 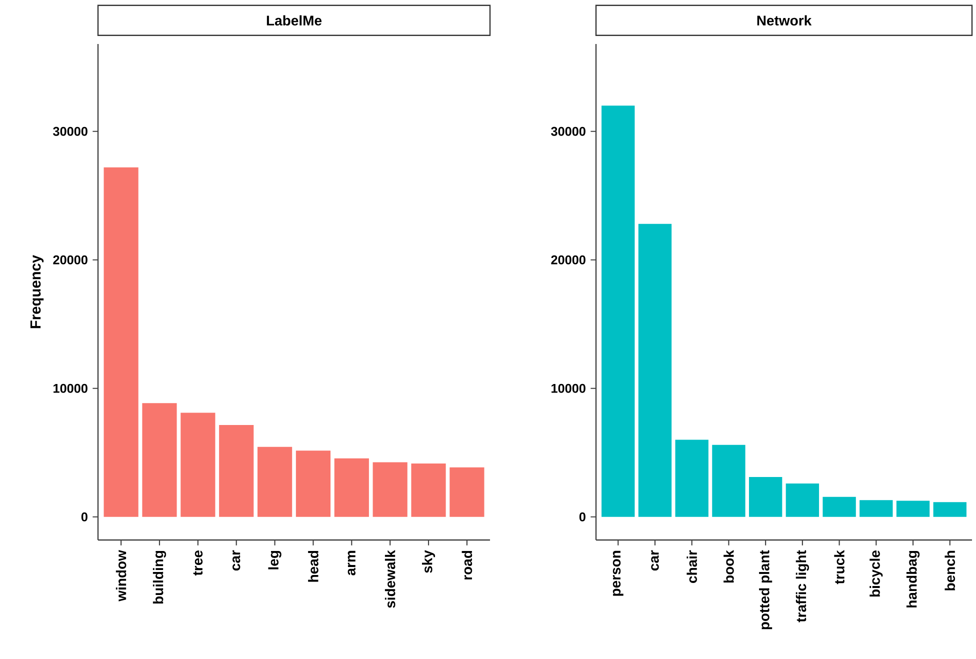 What do you see at coordinates (802, 586) in the screenshot?
I see `x-tick-label: traffic light` at bounding box center [802, 586].